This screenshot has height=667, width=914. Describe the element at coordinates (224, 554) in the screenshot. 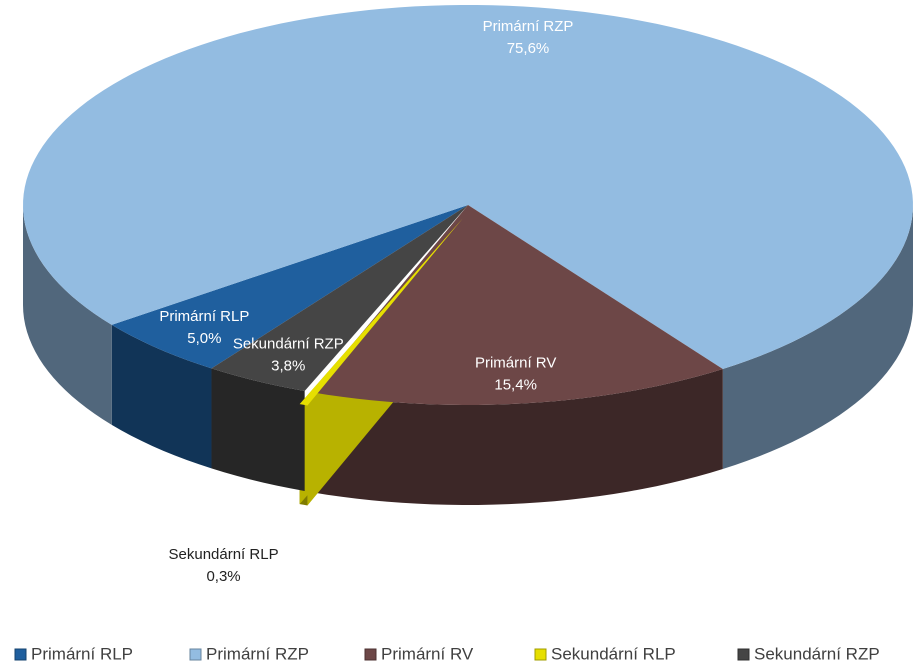

I see `data-label-name: Sekundární RLP` at that location.